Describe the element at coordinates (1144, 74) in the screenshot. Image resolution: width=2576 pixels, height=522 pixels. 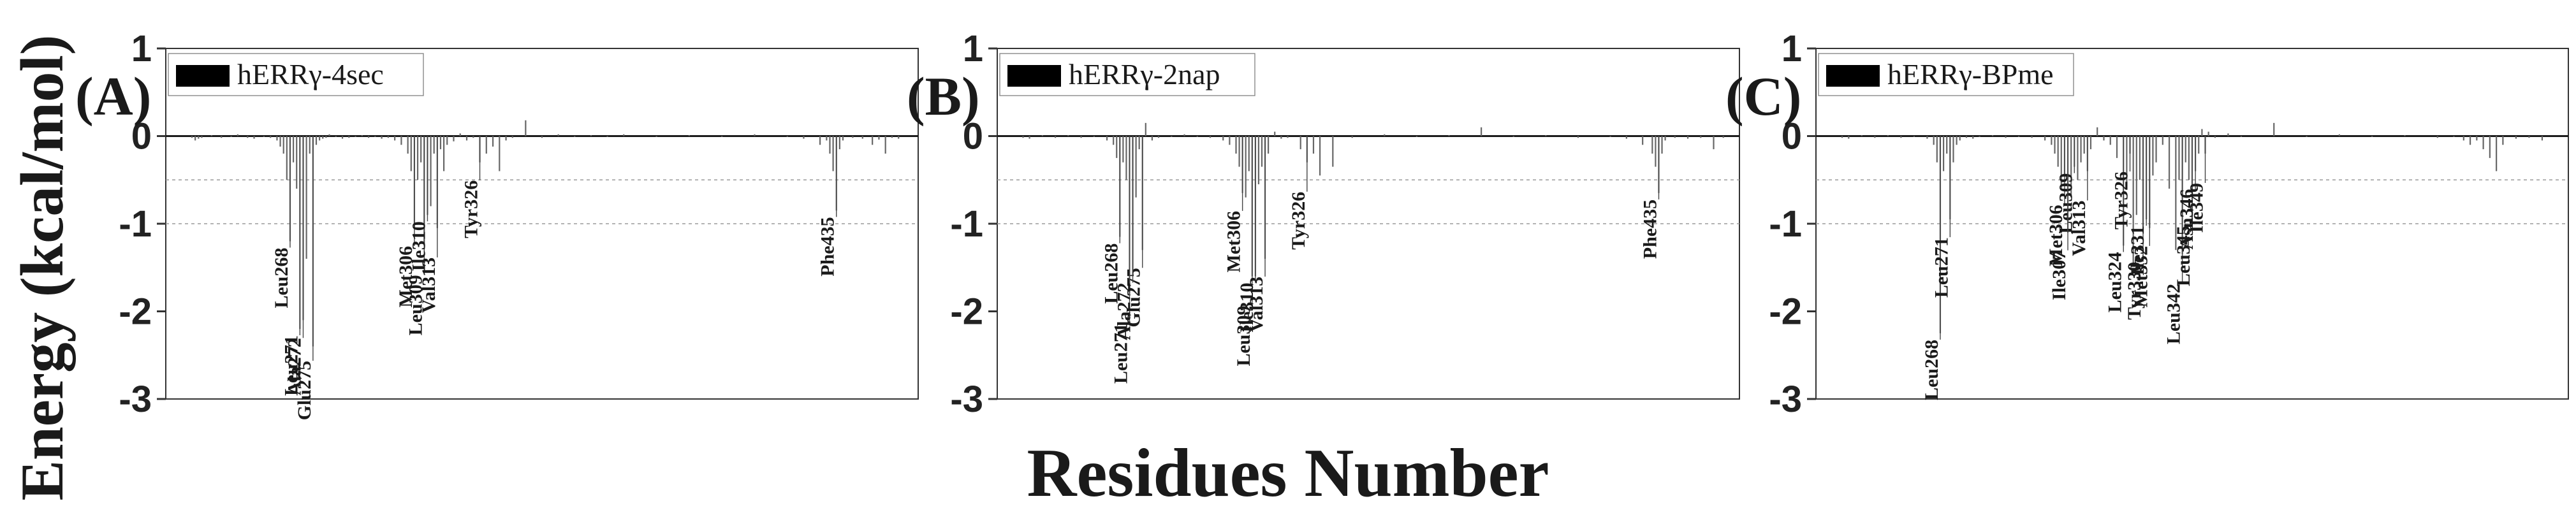
I see `legend-label: hERRγ-2nap` at that location.